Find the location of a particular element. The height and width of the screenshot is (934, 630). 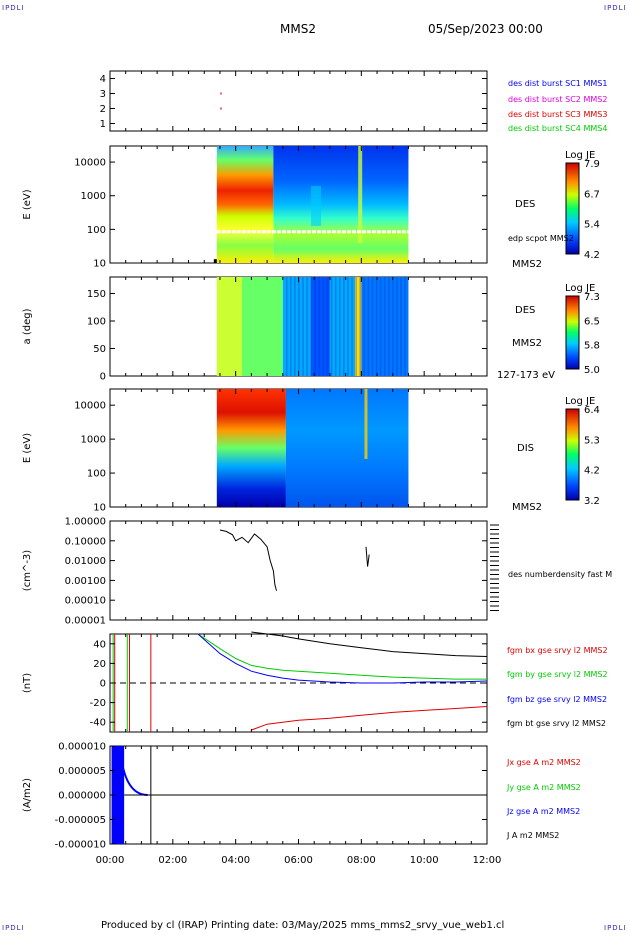

legend-jy: Jy gse A m2 MMS2 is located at coordinates (544, 787).